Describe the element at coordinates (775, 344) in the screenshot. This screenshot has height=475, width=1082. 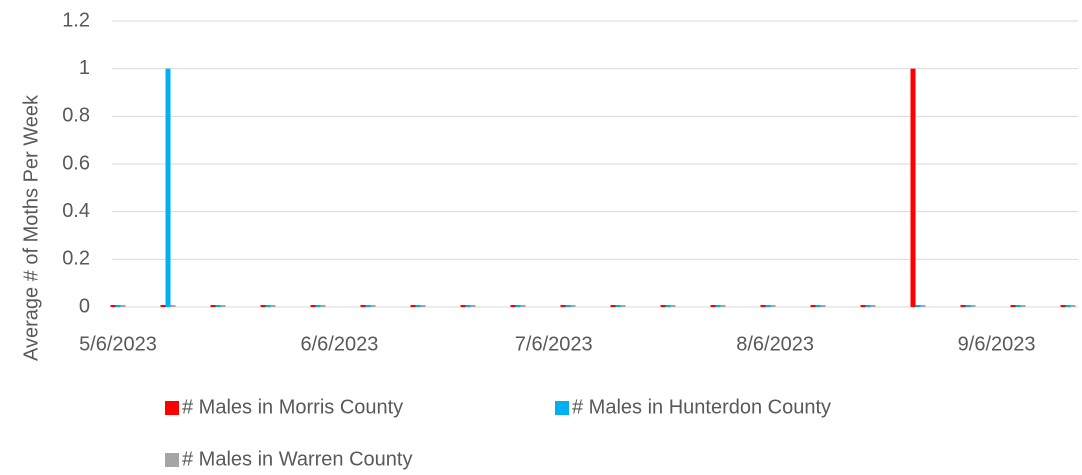
I see `x-tick-label: 8/6/2023` at that location.